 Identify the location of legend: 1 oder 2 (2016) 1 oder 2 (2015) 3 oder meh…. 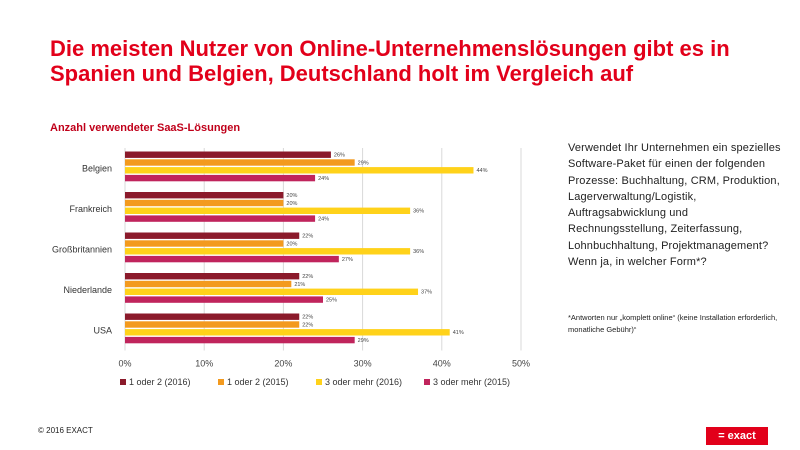
(315, 382).